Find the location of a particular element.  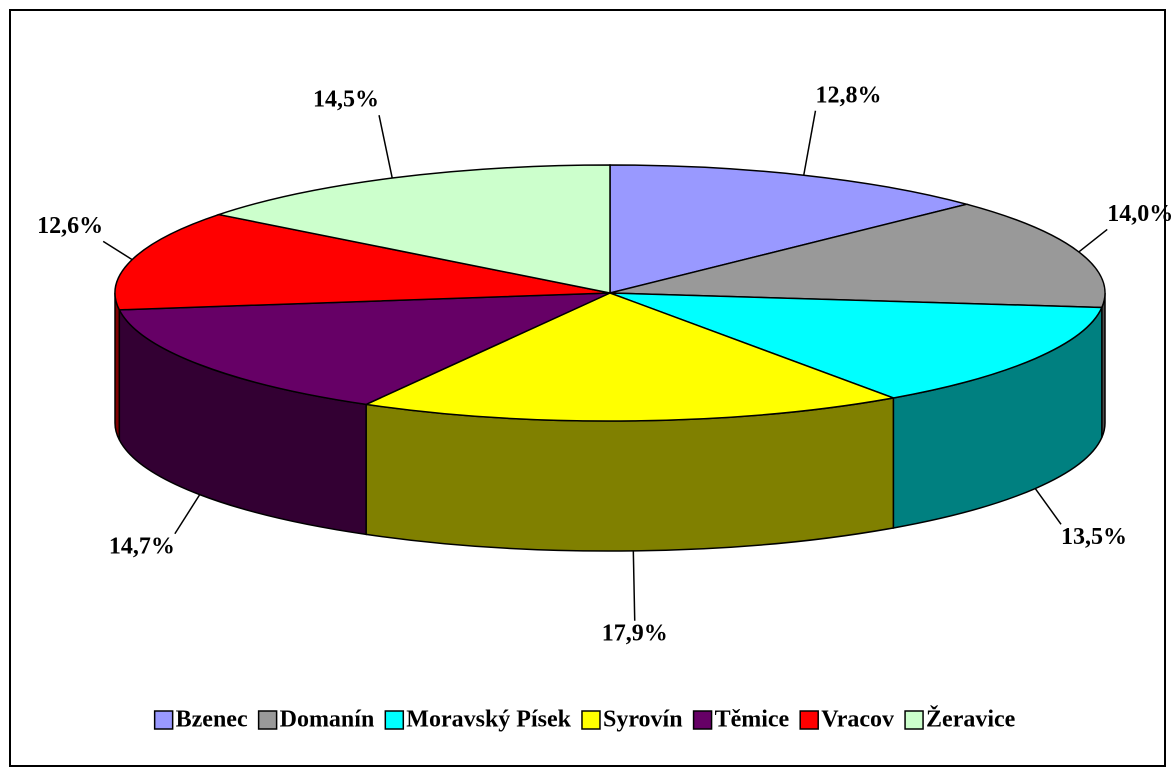

data-label: 13,5% is located at coordinates (1094, 537).